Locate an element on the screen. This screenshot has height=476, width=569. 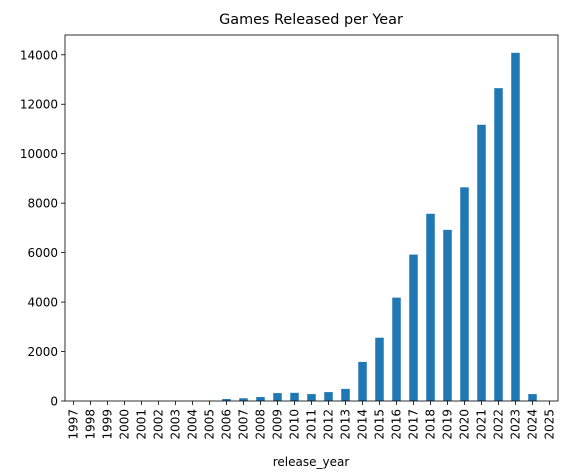
bar-2007 is located at coordinates (243, 399).